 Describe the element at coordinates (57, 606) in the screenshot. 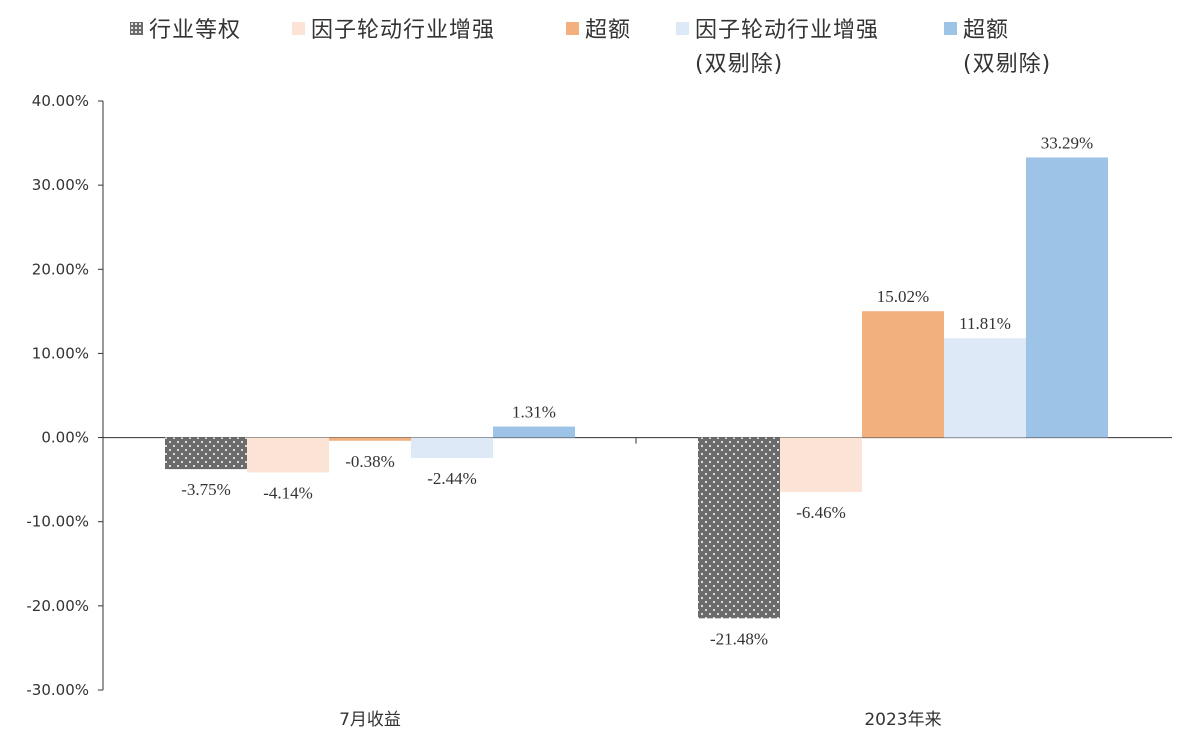

I see `y-tick-label: -20.00%` at that location.